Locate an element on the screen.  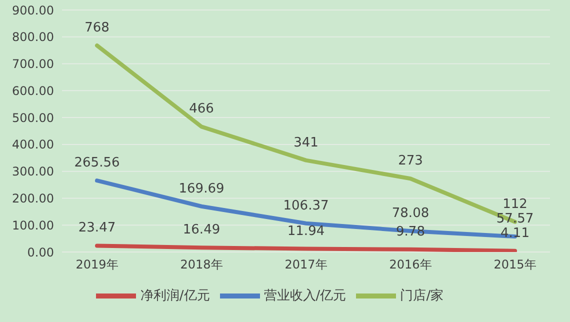
data-label: 265.56 is located at coordinates (97, 163).